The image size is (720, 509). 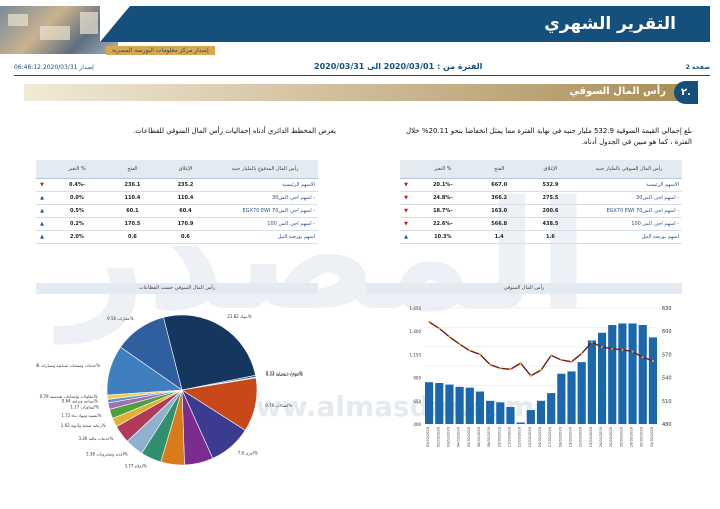 I want to click on x-tick-label: 12/03/2020, so click(x=520, y=437).